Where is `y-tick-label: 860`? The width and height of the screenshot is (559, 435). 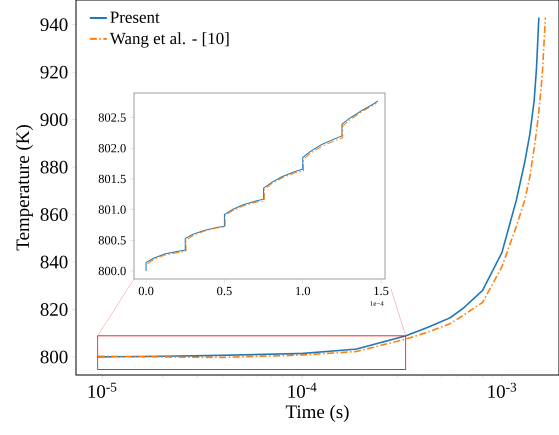
y-tick-label: 860 is located at coordinates (54, 214).